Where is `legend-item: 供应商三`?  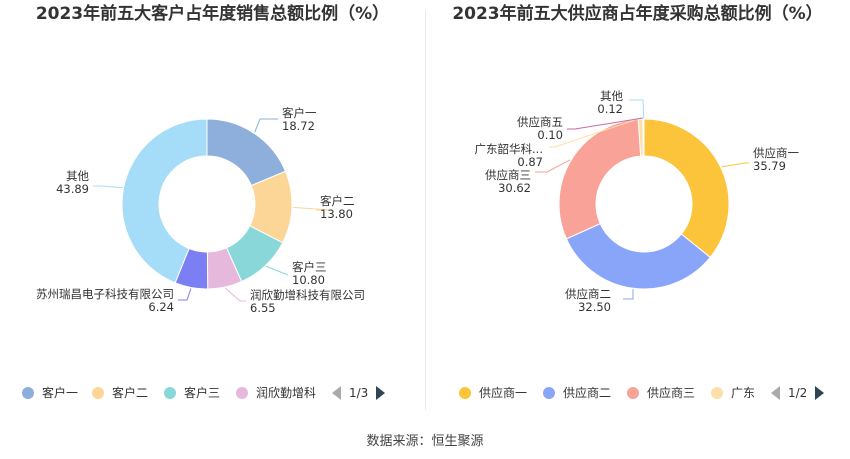 legend-item: 供应商三 is located at coordinates (661, 393).